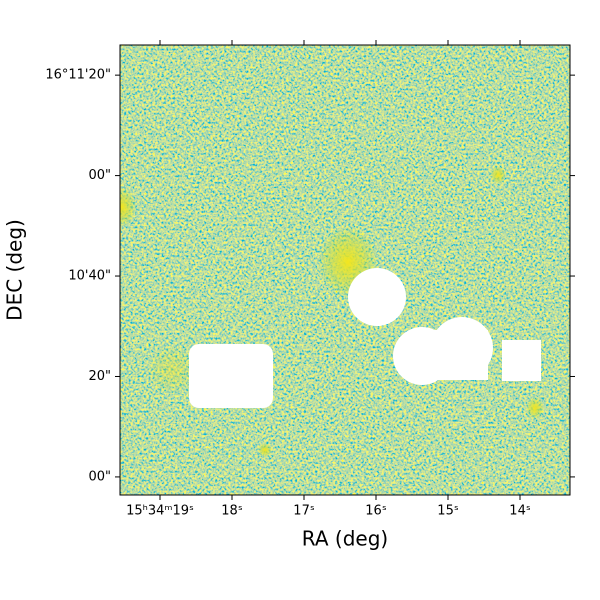 The image size is (600, 600). What do you see at coordinates (376, 511) in the screenshot?
I see `x-tick-label: 16ˢ` at bounding box center [376, 511].